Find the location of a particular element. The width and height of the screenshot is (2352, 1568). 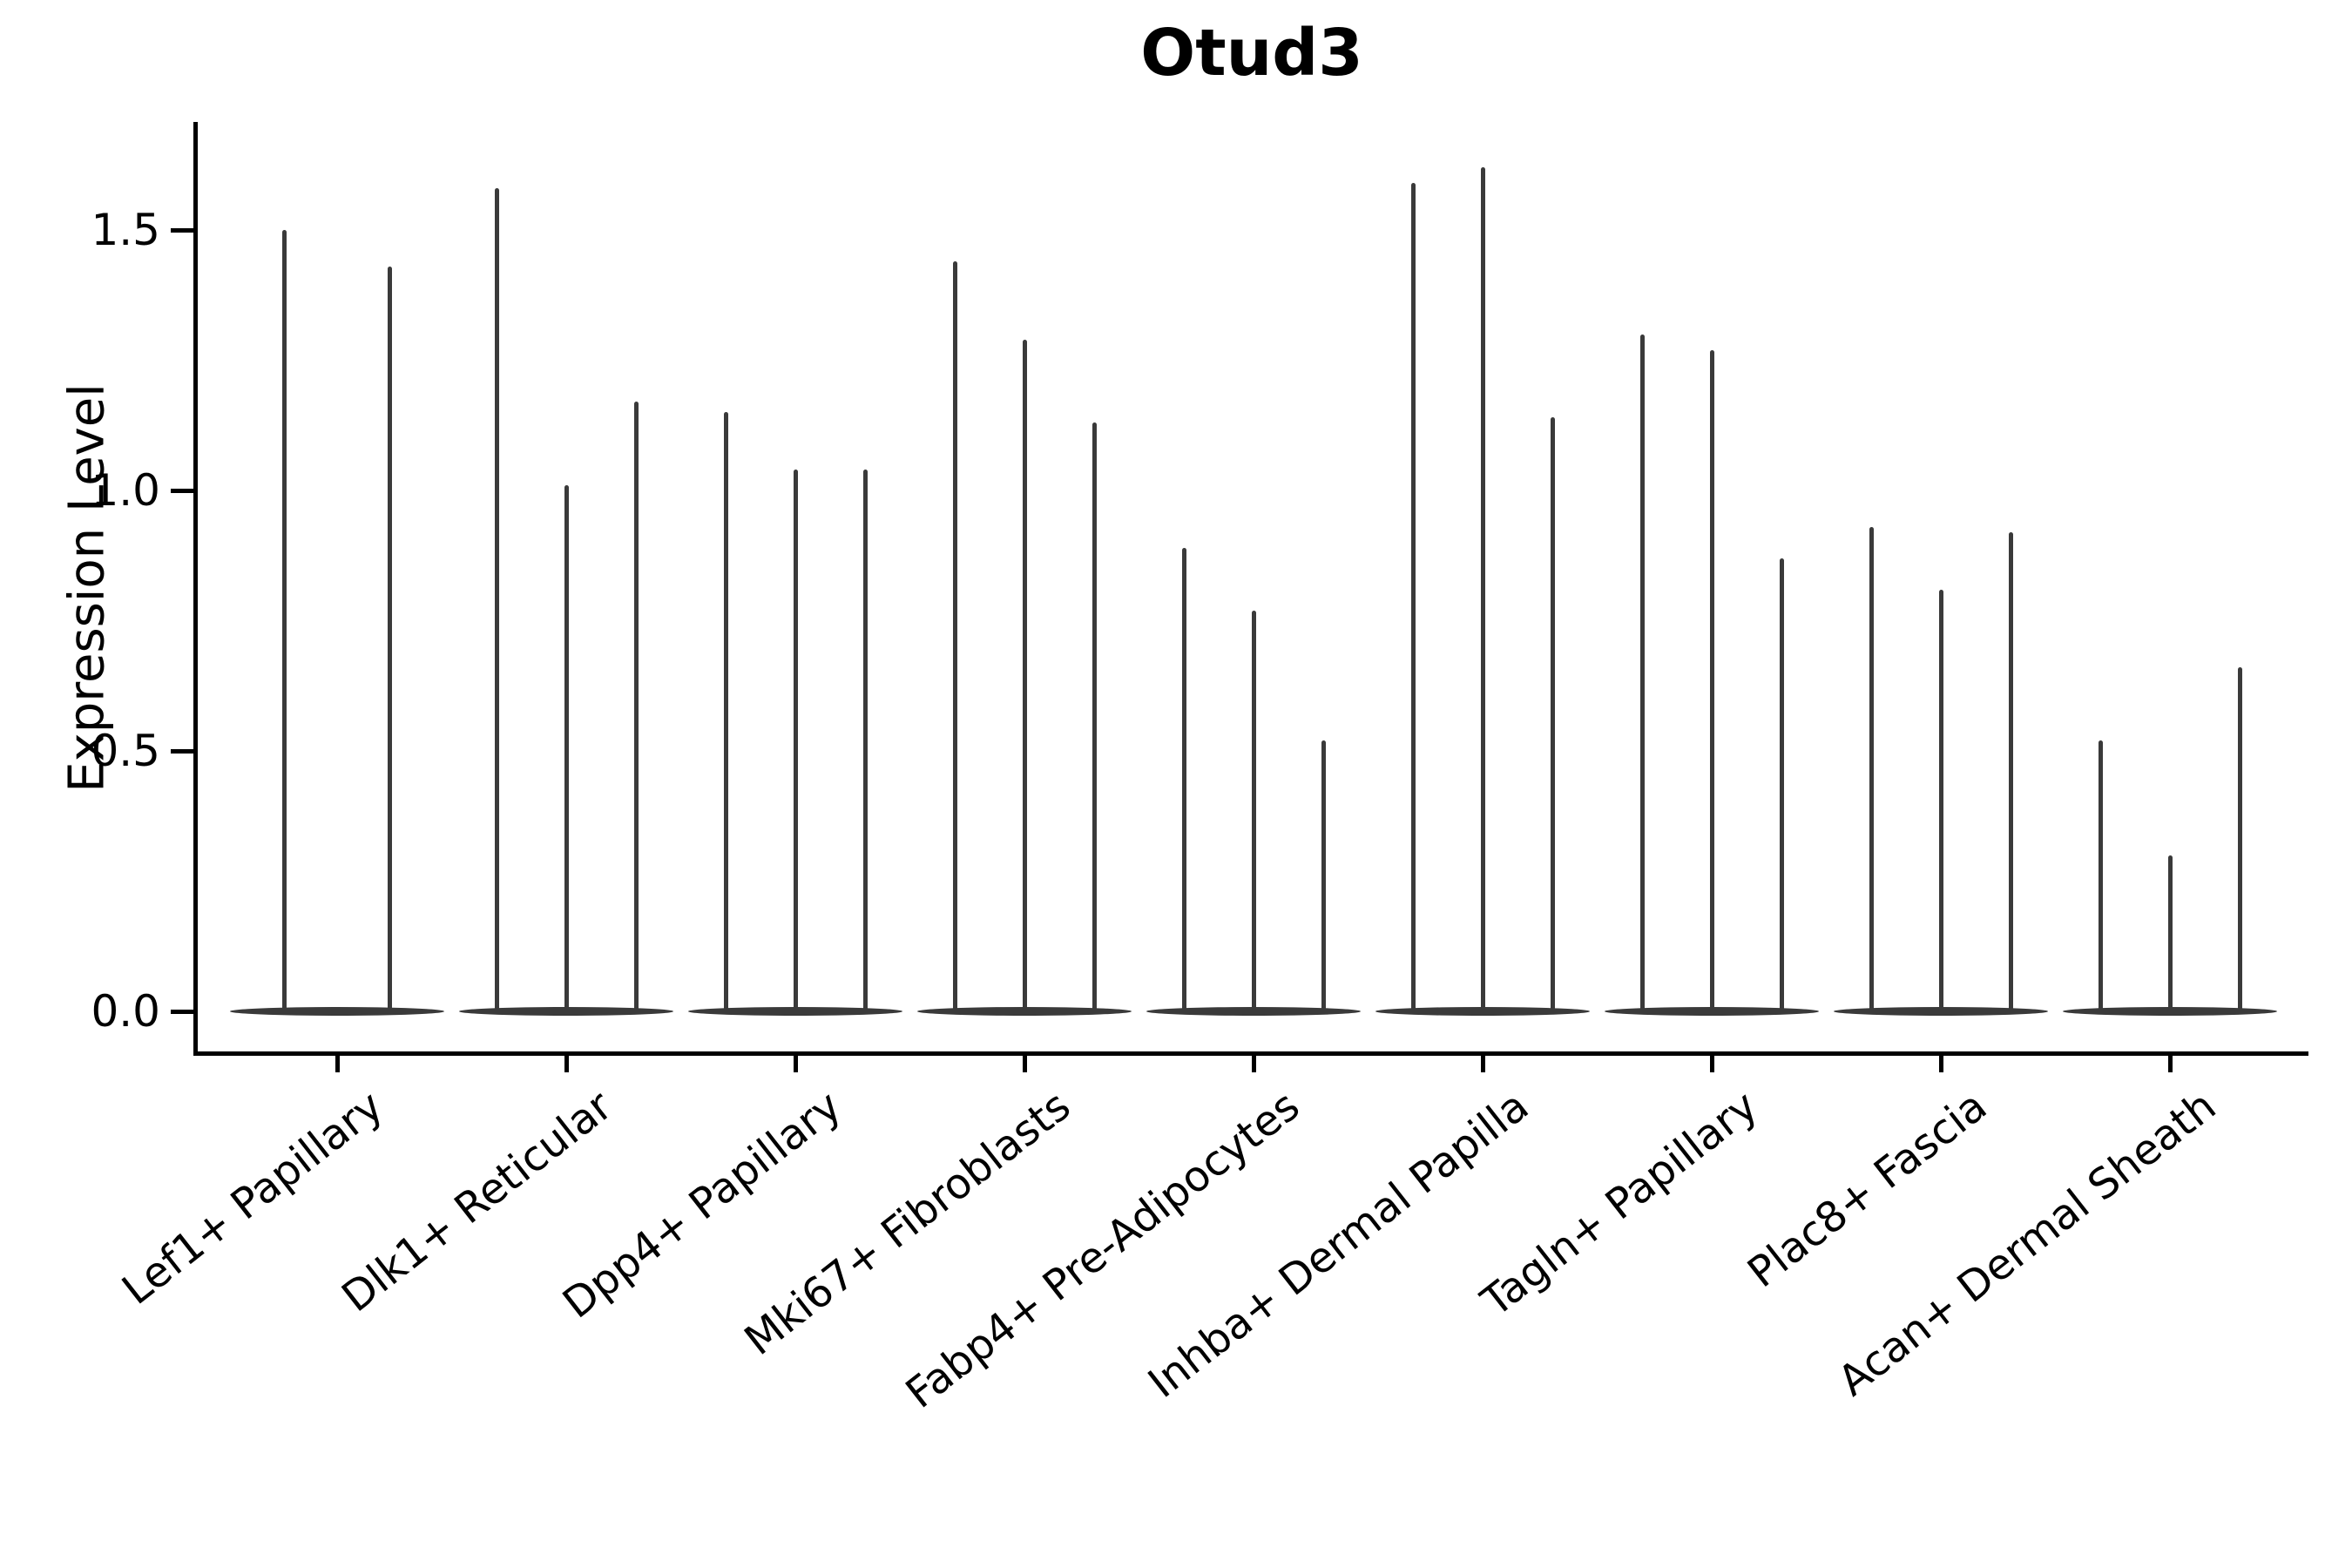

y-tick-label: 1.0 is located at coordinates (125, 490).